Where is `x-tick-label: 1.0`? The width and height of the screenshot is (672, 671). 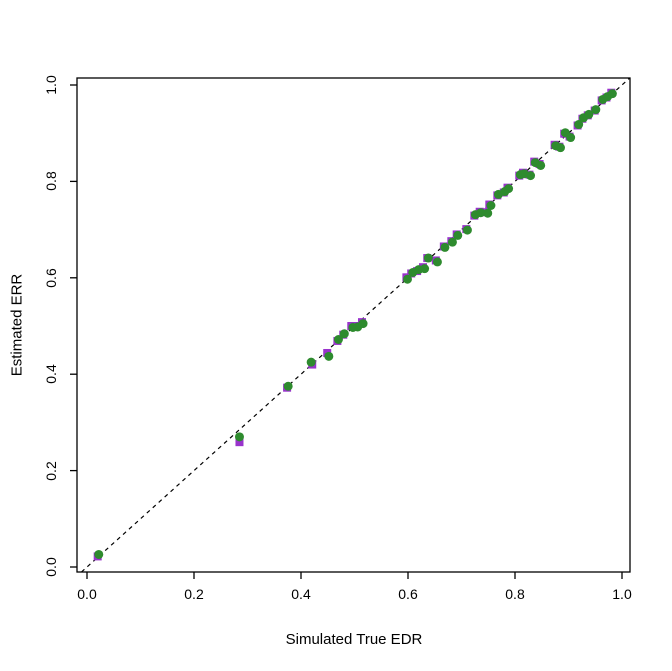 x-tick-label: 1.0 is located at coordinates (622, 594).